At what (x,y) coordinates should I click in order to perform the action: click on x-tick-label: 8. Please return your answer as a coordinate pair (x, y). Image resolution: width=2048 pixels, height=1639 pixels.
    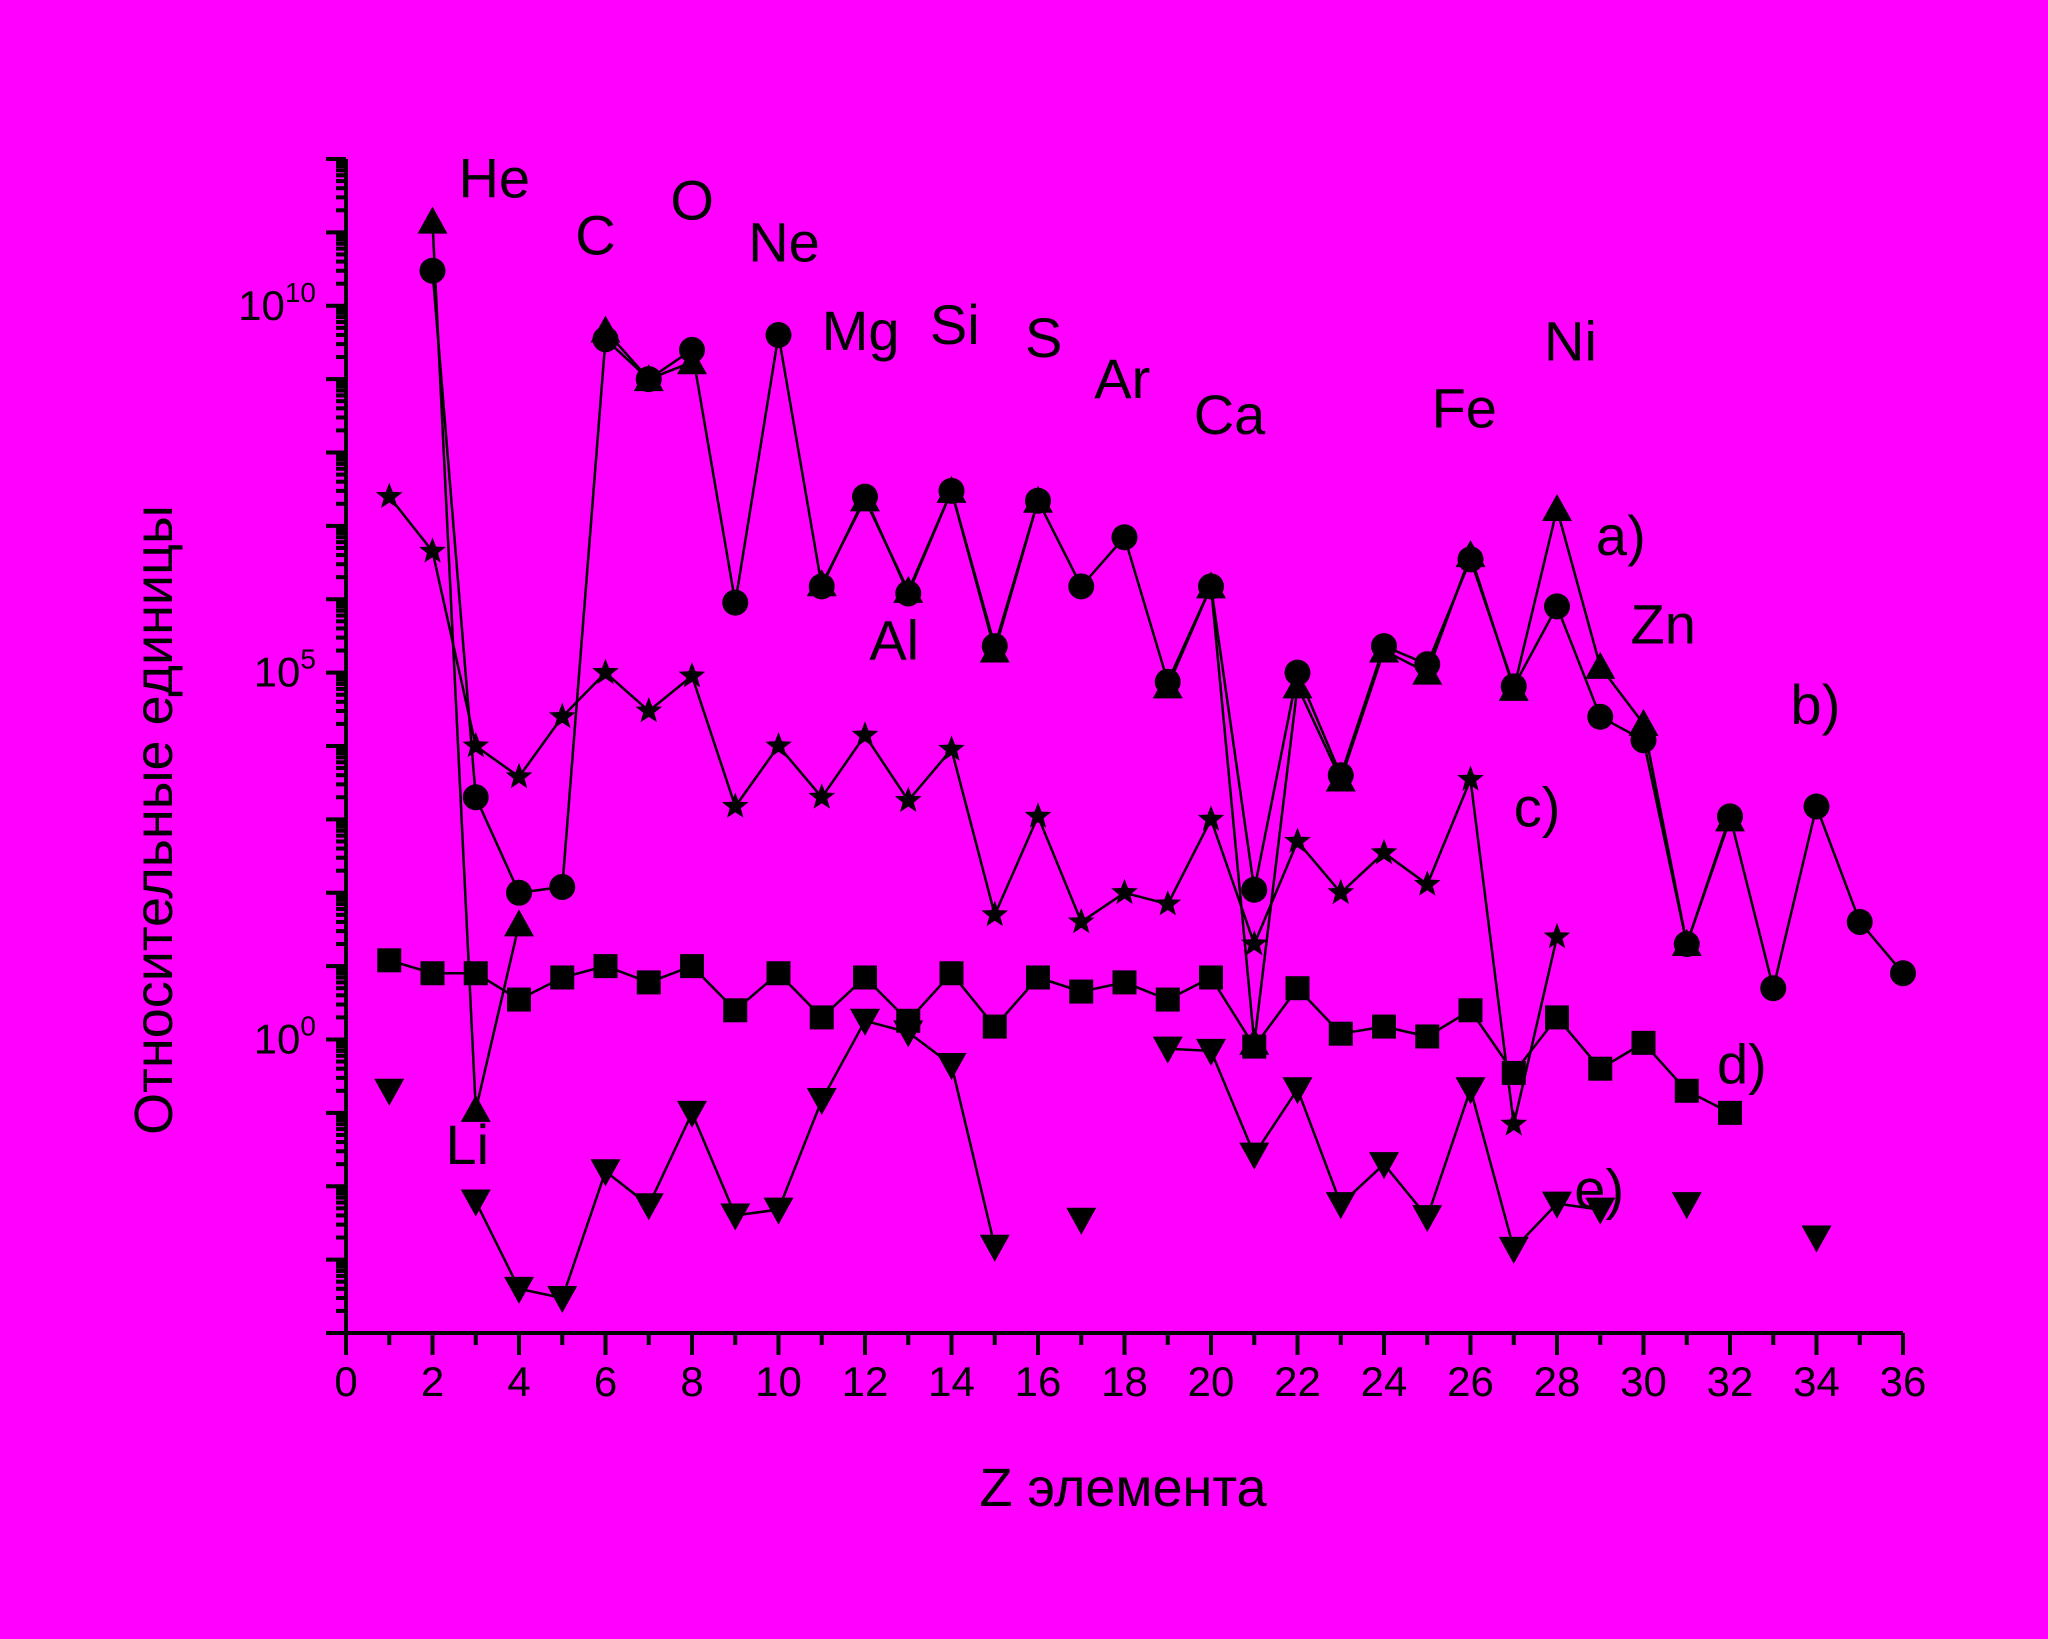
    Looking at the image, I should click on (691, 1381).